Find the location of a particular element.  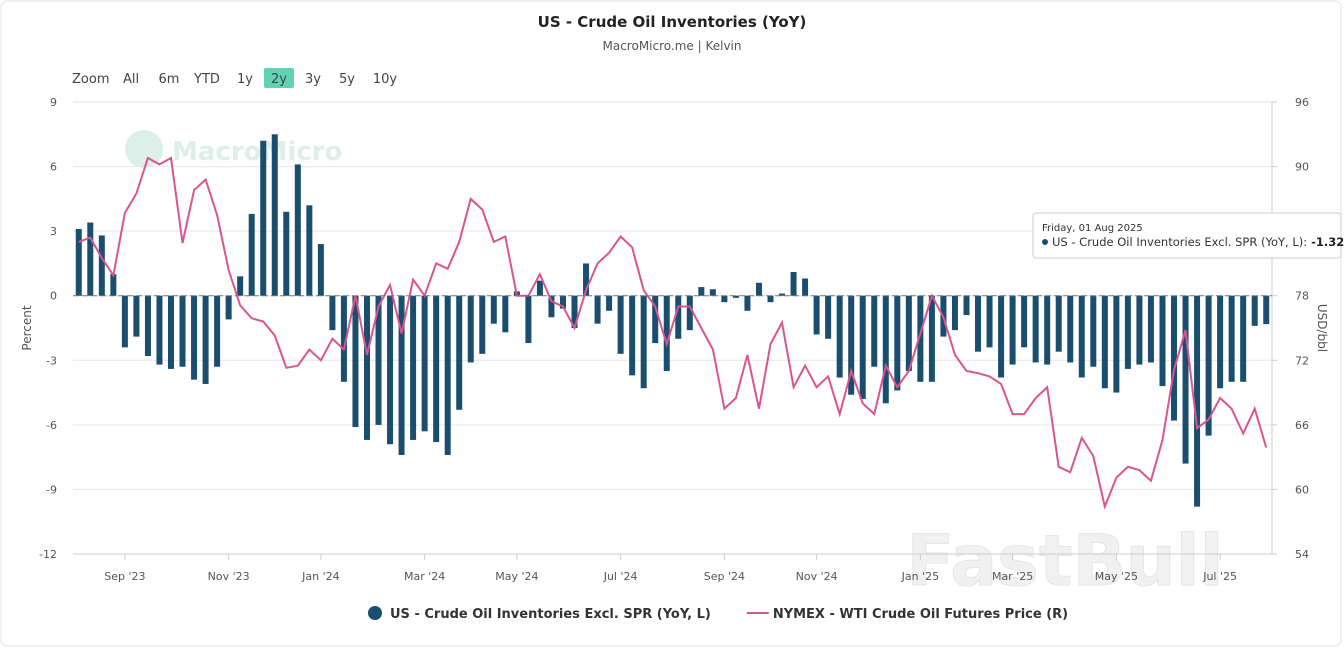

y-tick-label: 6 is located at coordinates (53, 167).